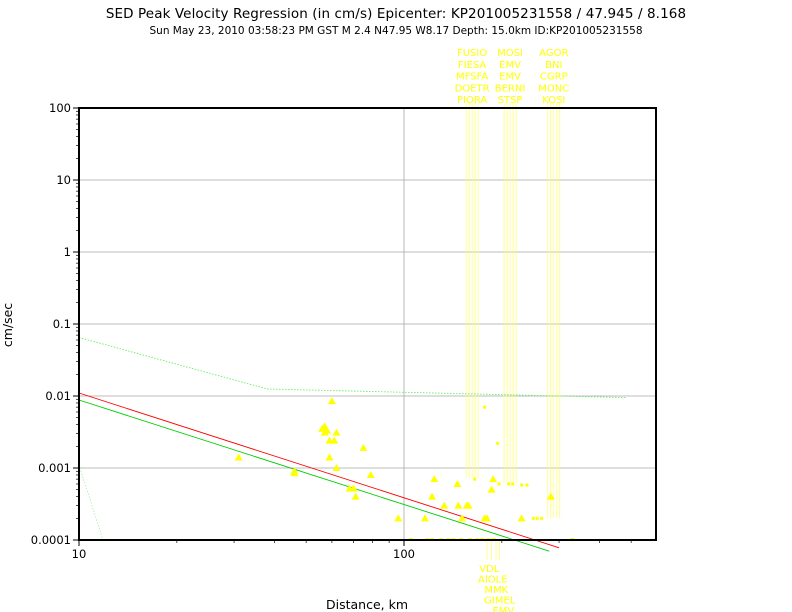  I want to click on station-label: FUSIO, so click(472, 53).